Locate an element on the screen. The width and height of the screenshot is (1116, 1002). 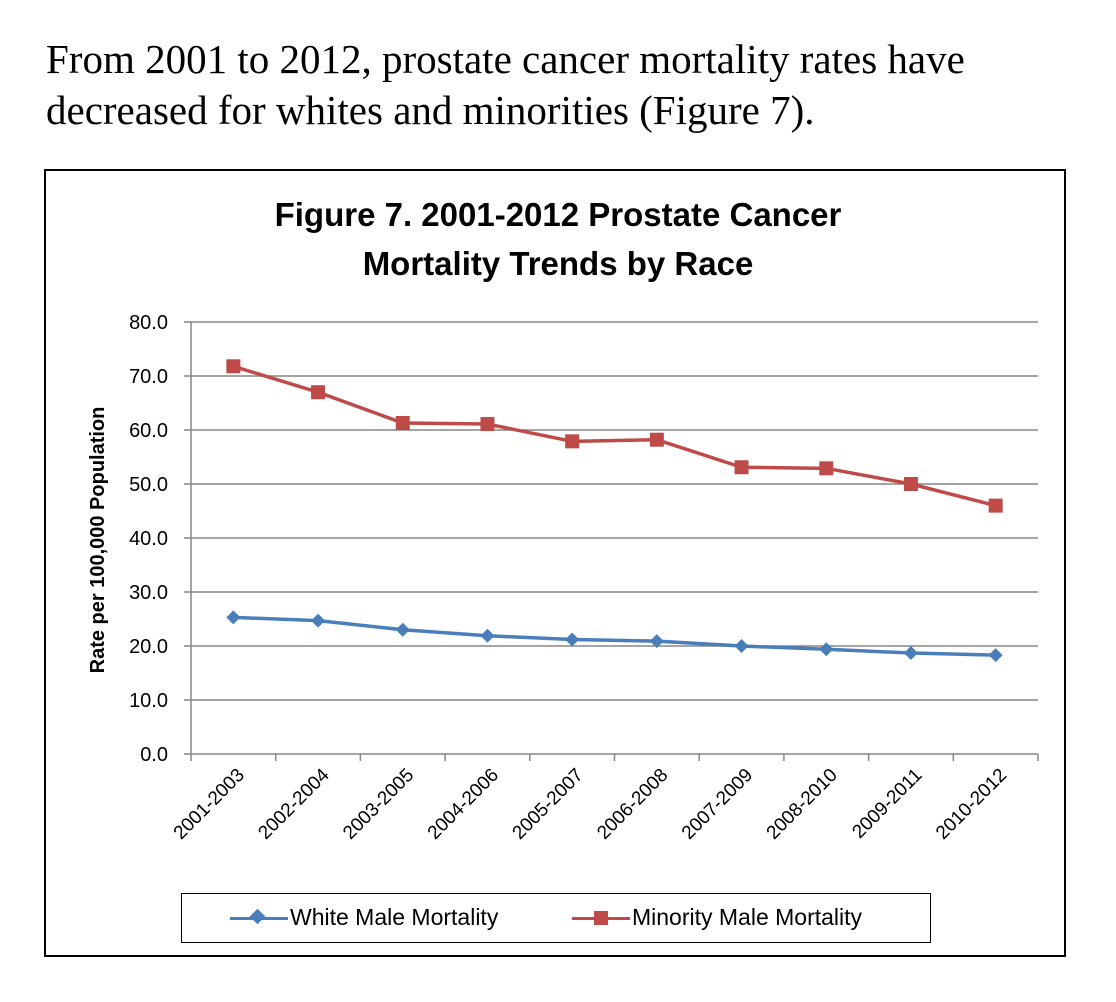
legend-swatch-minority is located at coordinates (601, 918).